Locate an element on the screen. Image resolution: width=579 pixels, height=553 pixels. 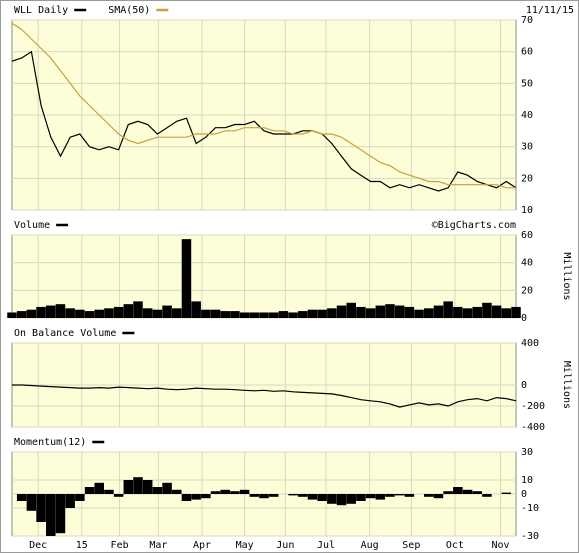
x-tick-label: May is located at coordinates (245, 545).